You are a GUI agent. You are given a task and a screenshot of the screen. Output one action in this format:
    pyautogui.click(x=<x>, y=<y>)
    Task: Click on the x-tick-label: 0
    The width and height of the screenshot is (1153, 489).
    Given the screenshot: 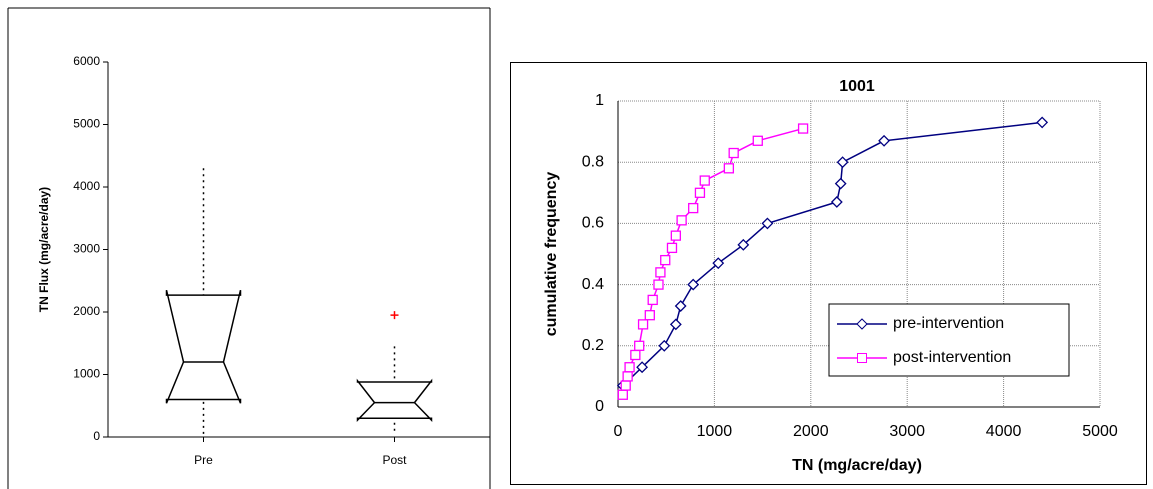 What is the action you would take?
    pyautogui.click(x=618, y=431)
    